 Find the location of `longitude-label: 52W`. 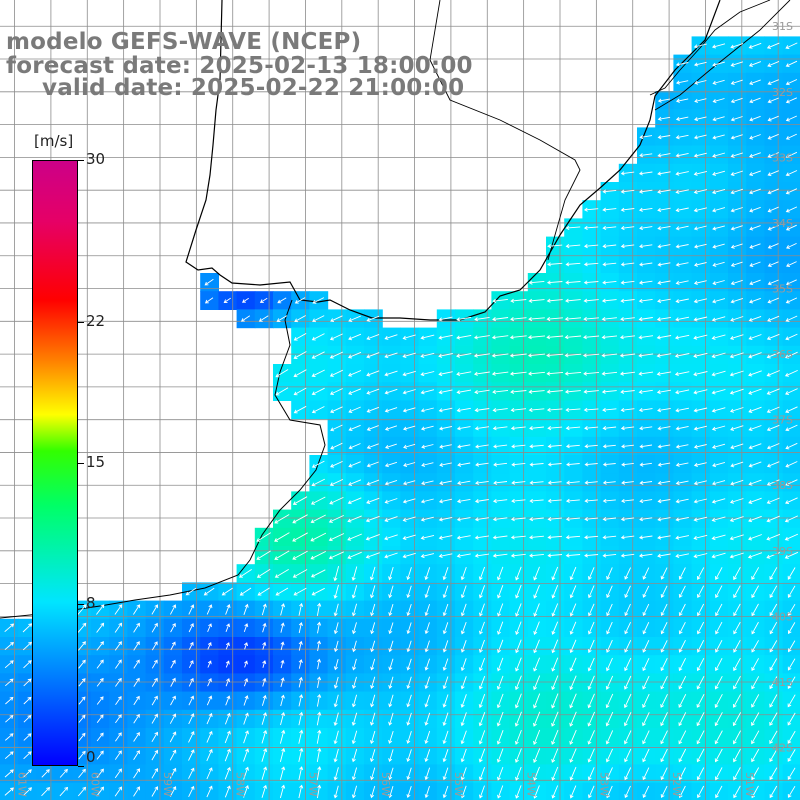

longitude-label: 52W is located at coordinates (676, 784).